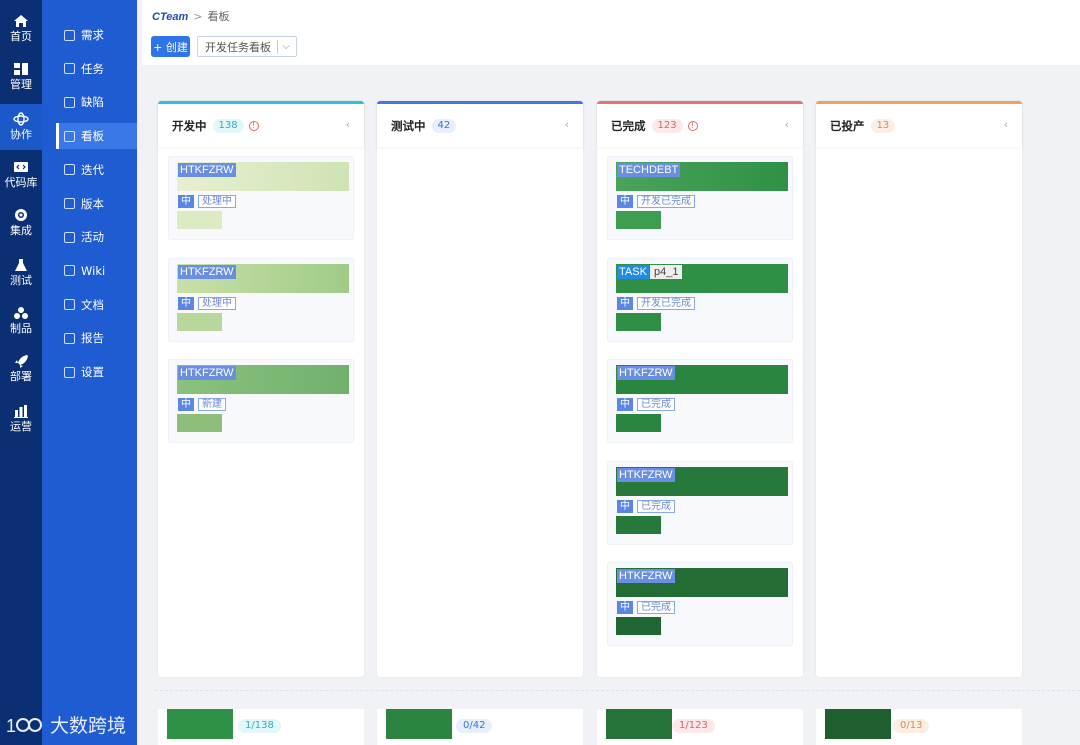 Image resolution: width=1080 pixels, height=745 pixels. What do you see at coordinates (628, 125) in the screenshot?
I see `column-title: 已完成` at bounding box center [628, 125].